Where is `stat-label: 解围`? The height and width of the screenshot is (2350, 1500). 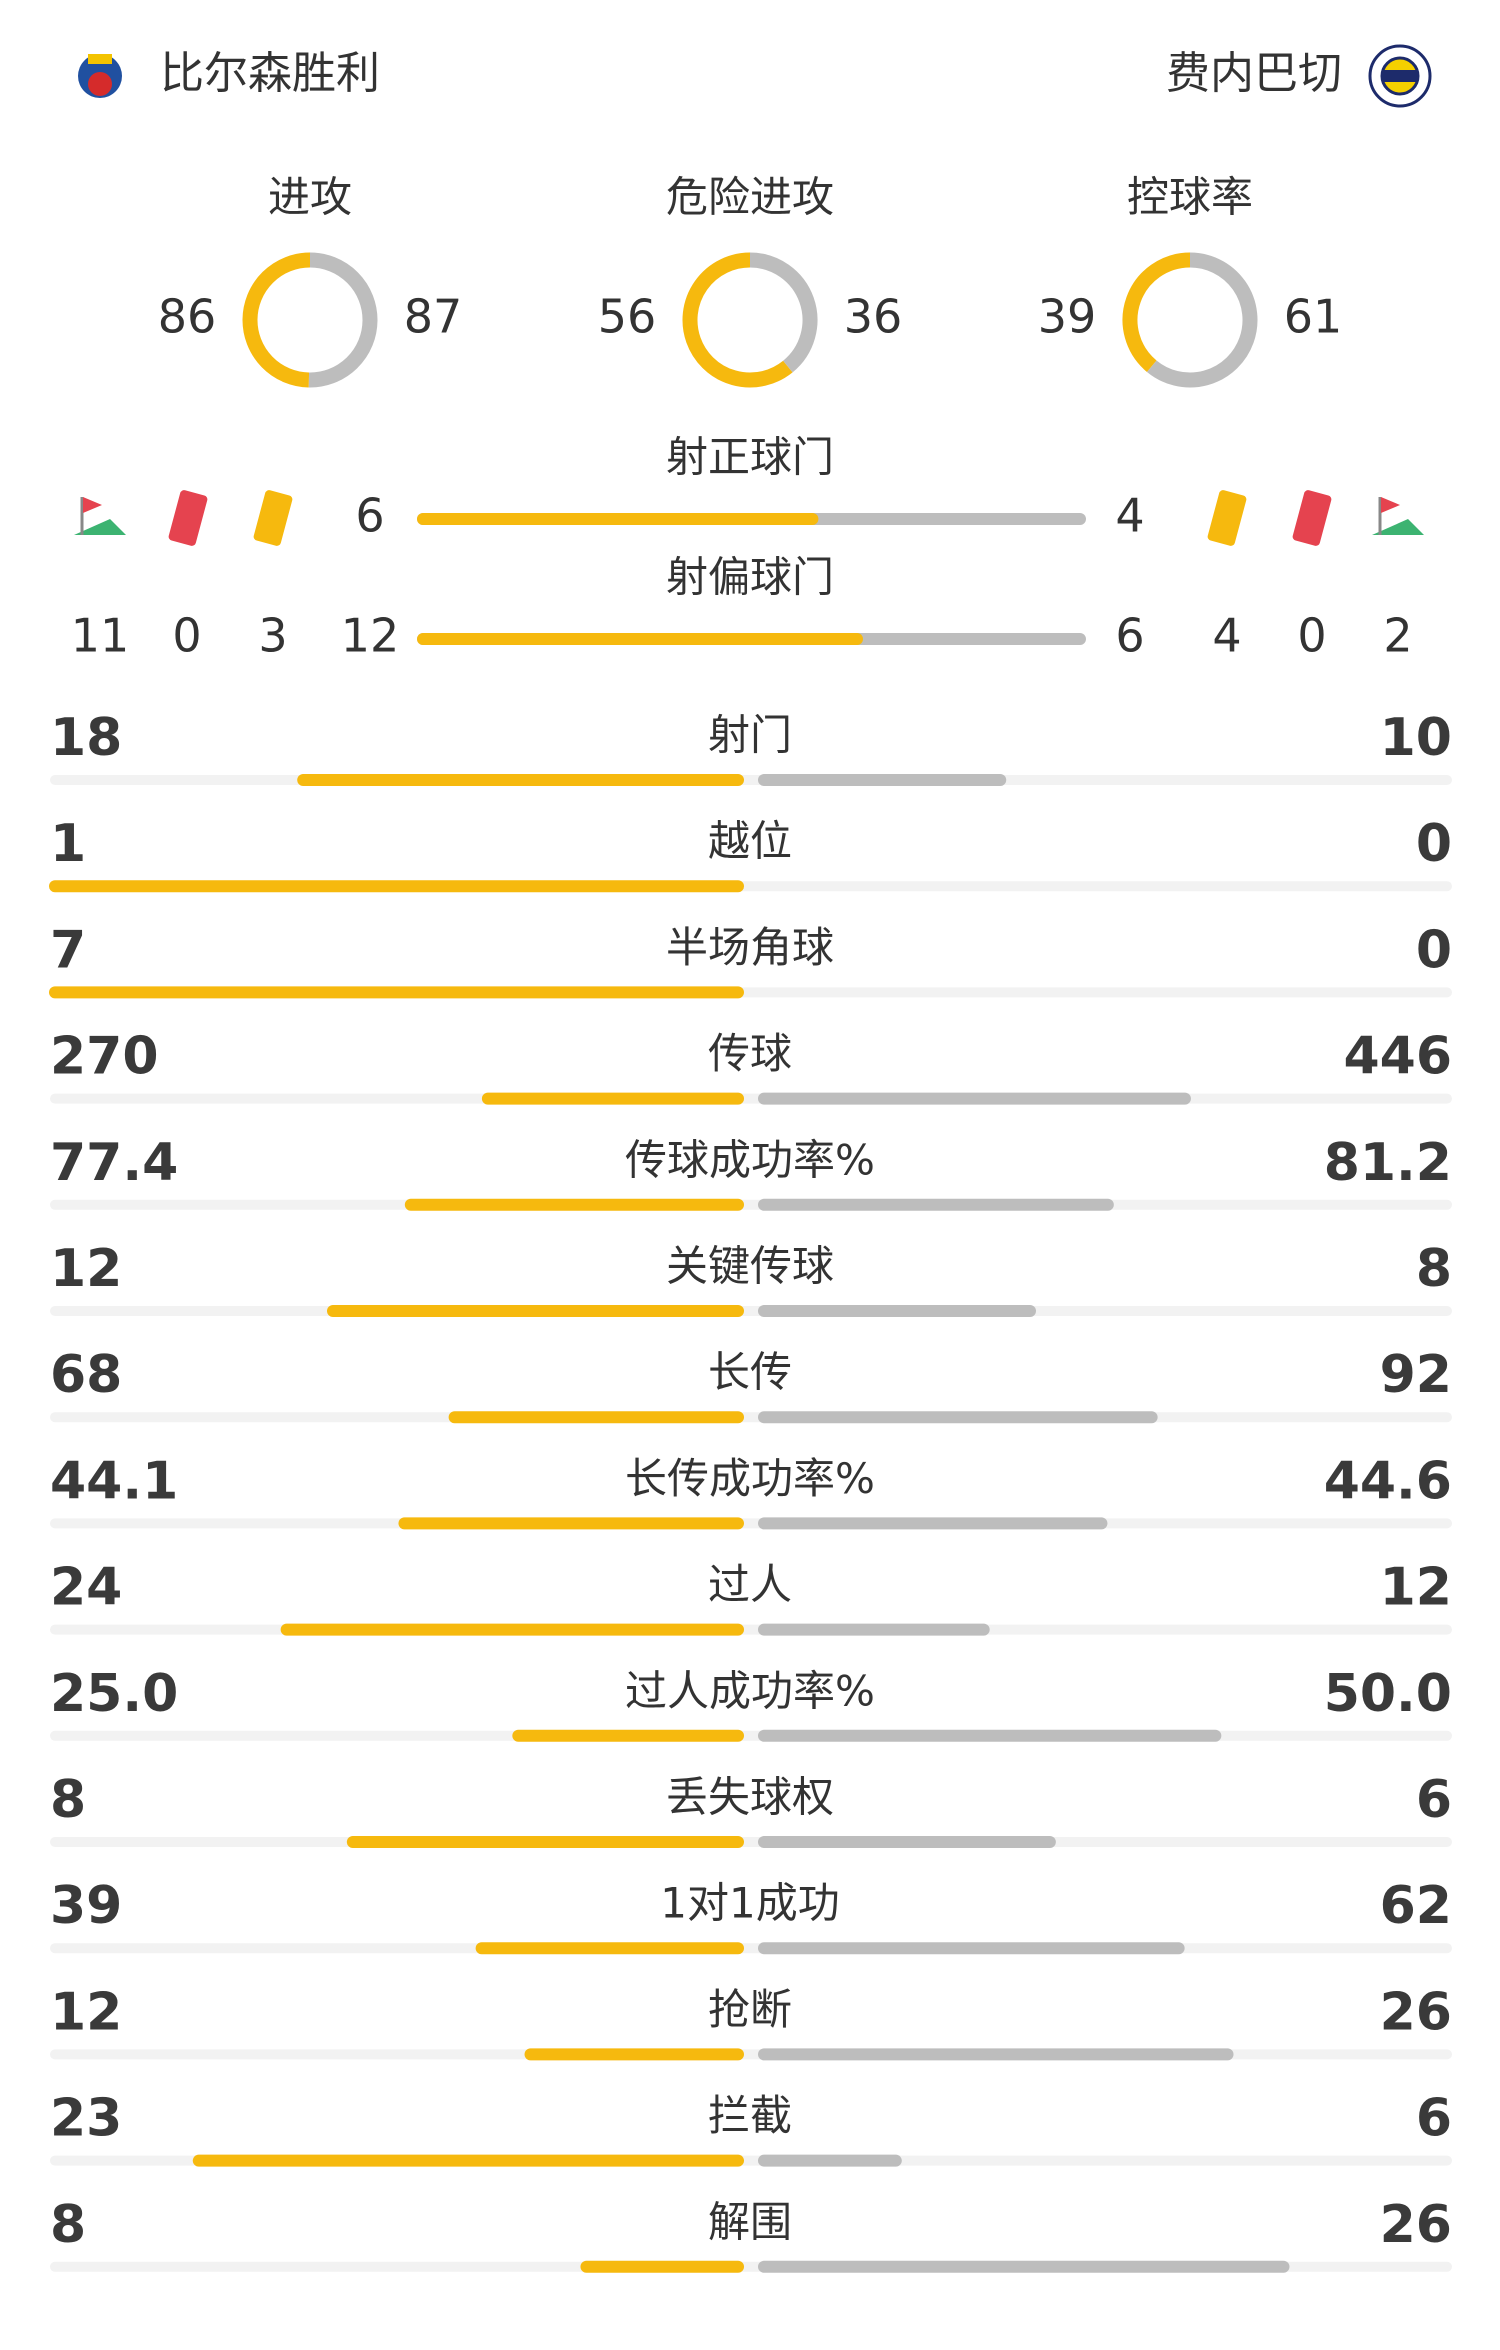 stat-label: 解围 is located at coordinates (750, 2221).